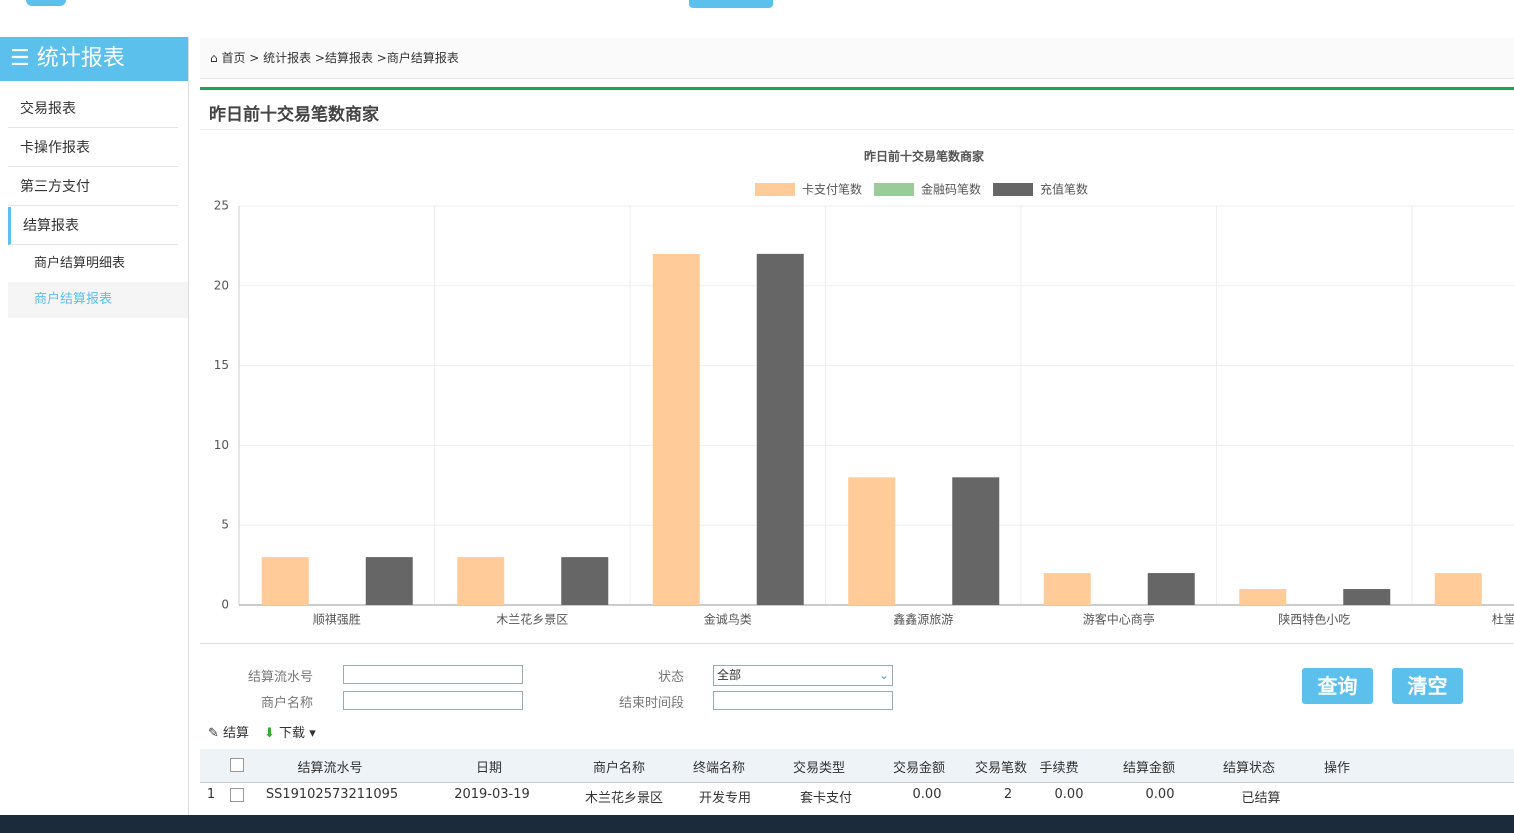 The image size is (1514, 833). Describe the element at coordinates (951, 189) in the screenshot. I see `legend-label: 金融码笔数` at that location.